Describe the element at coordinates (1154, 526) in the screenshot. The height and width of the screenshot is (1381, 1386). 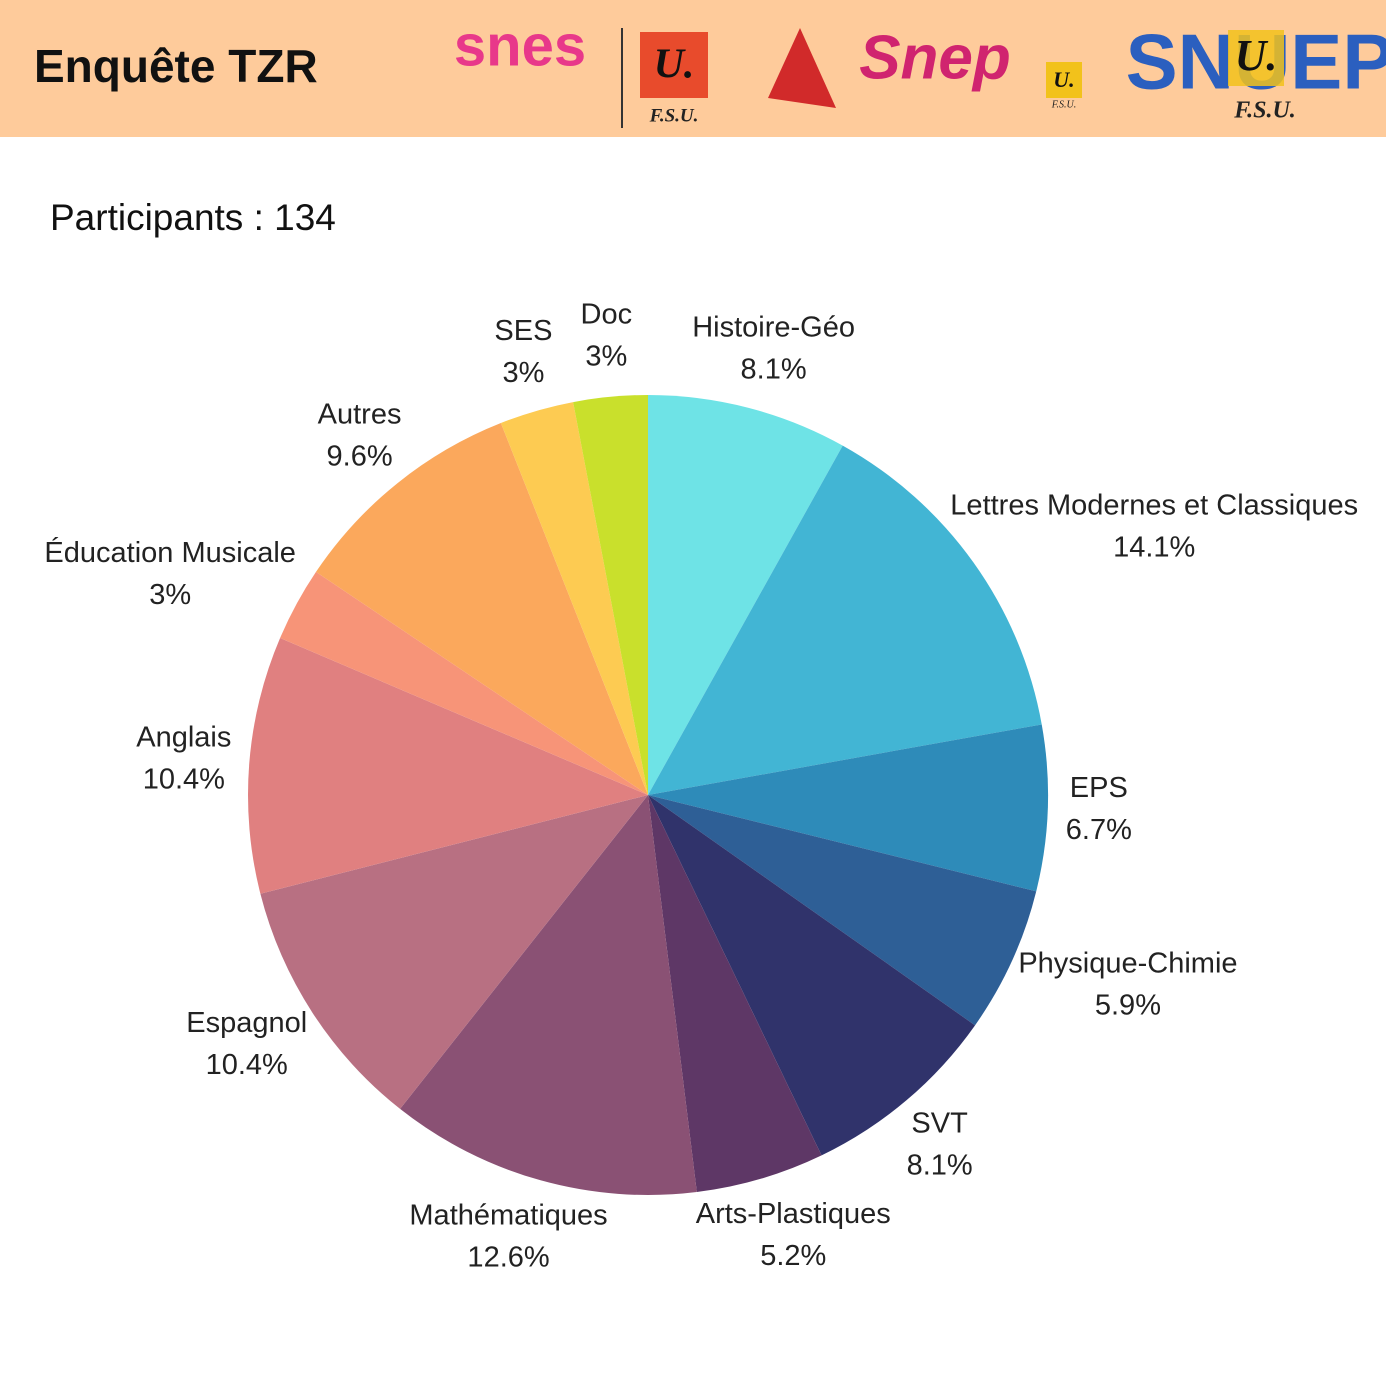
I see `slice-label: Lettres Modernes et Classiques 14.1%` at that location.